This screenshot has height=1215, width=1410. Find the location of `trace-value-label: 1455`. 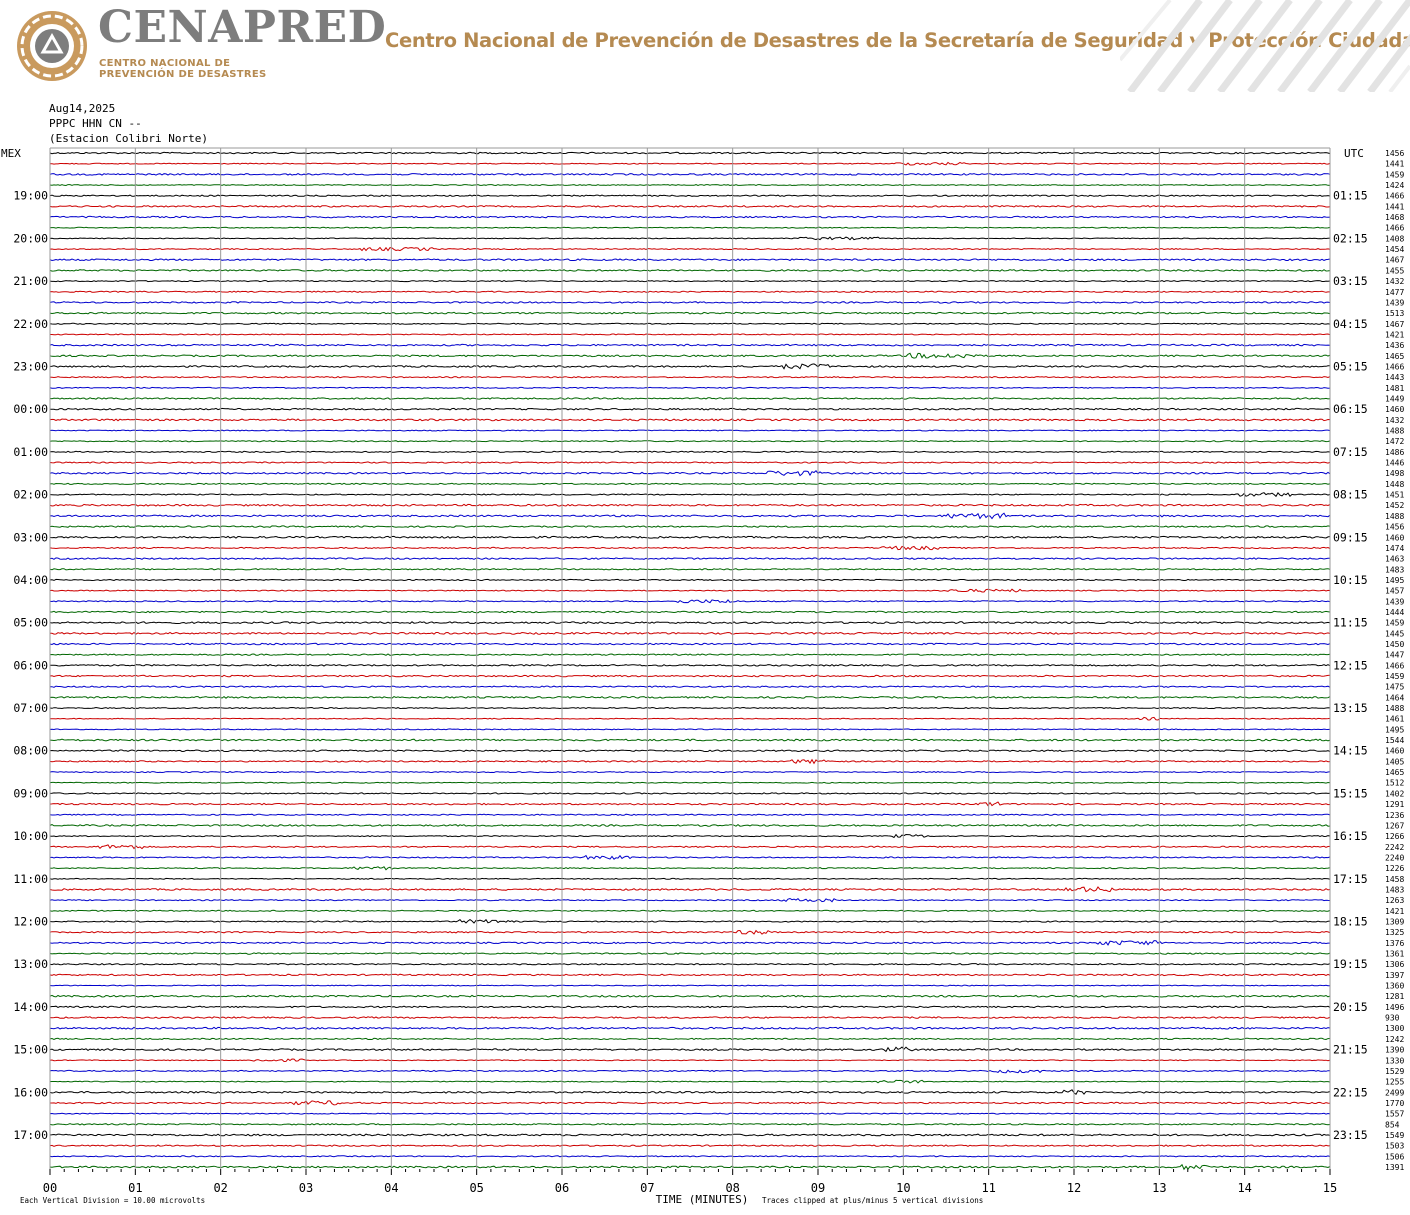

trace-value-label: 1455 is located at coordinates (1394, 270).